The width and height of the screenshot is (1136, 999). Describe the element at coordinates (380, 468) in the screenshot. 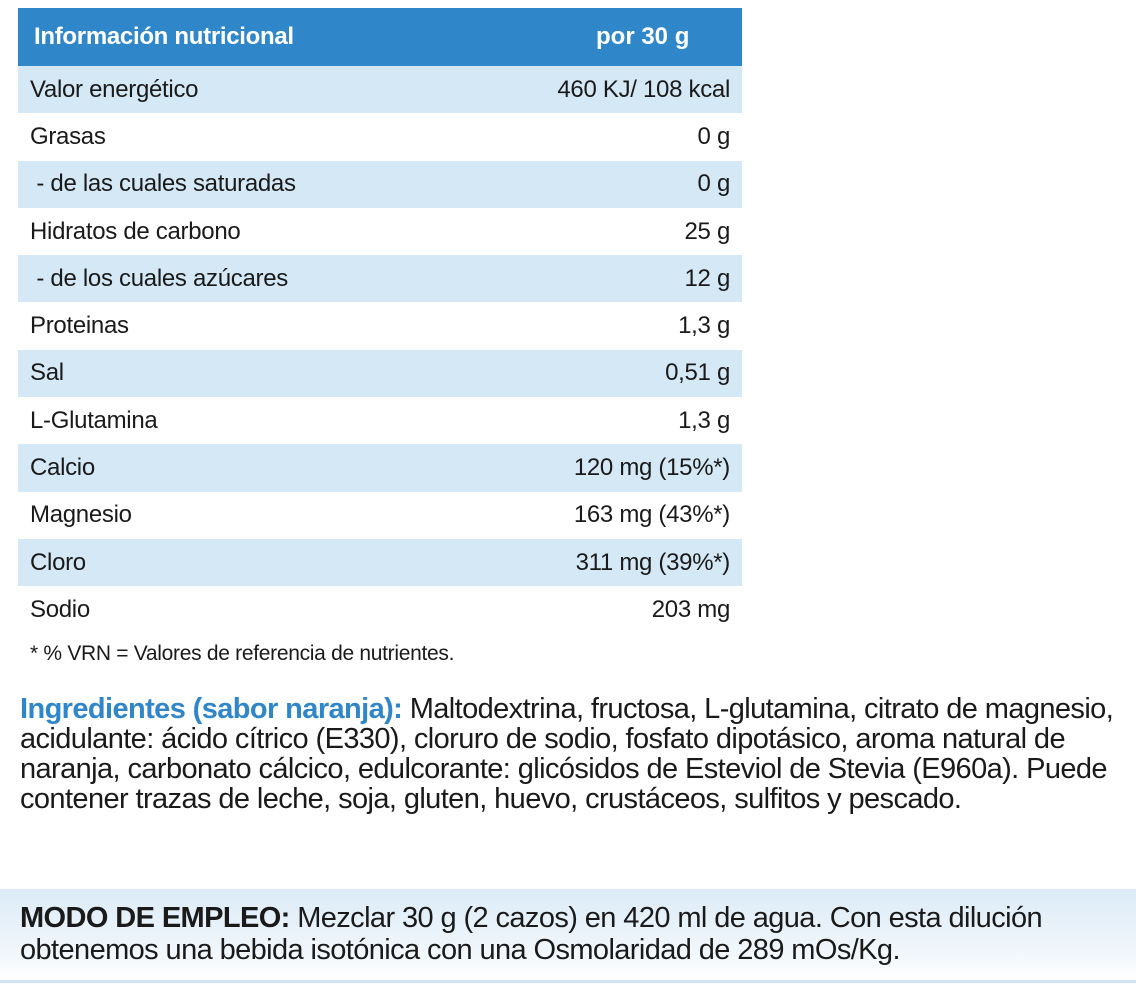

I see `table-row: Calcio 120 mg (15%*)` at that location.